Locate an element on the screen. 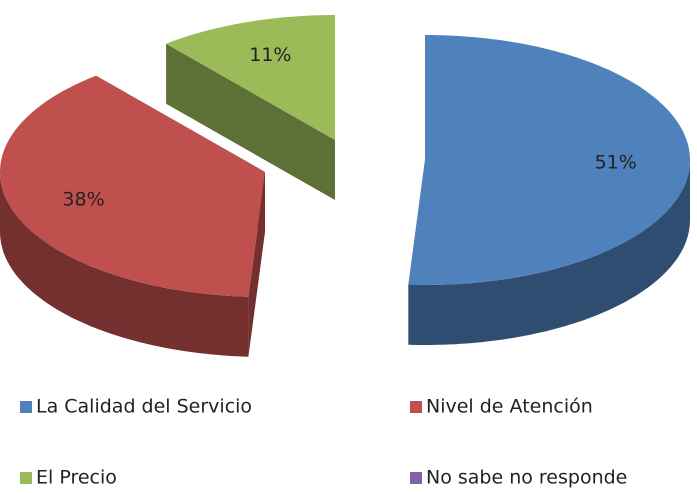 Image resolution: width=697 pixels, height=493 pixels. legend-label: Nivel de Atención is located at coordinates (509, 407).